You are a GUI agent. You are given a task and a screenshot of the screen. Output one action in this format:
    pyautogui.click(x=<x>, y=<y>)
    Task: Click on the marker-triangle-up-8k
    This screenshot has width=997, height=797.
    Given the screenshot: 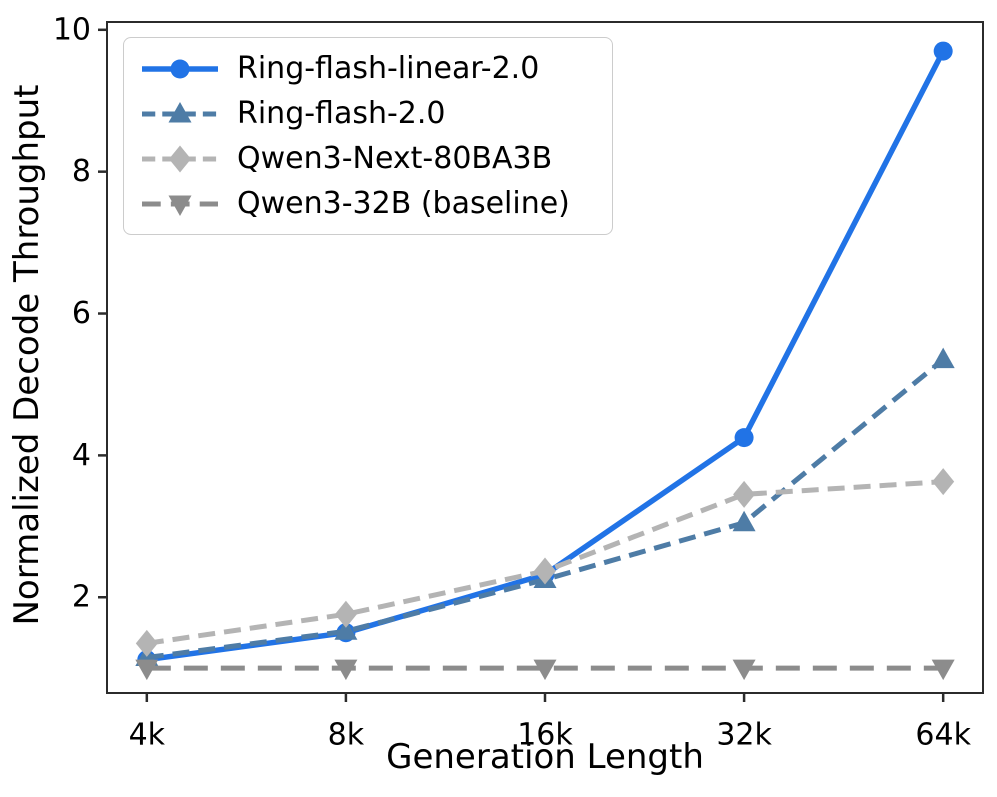 What is the action you would take?
    pyautogui.click(x=346, y=629)
    